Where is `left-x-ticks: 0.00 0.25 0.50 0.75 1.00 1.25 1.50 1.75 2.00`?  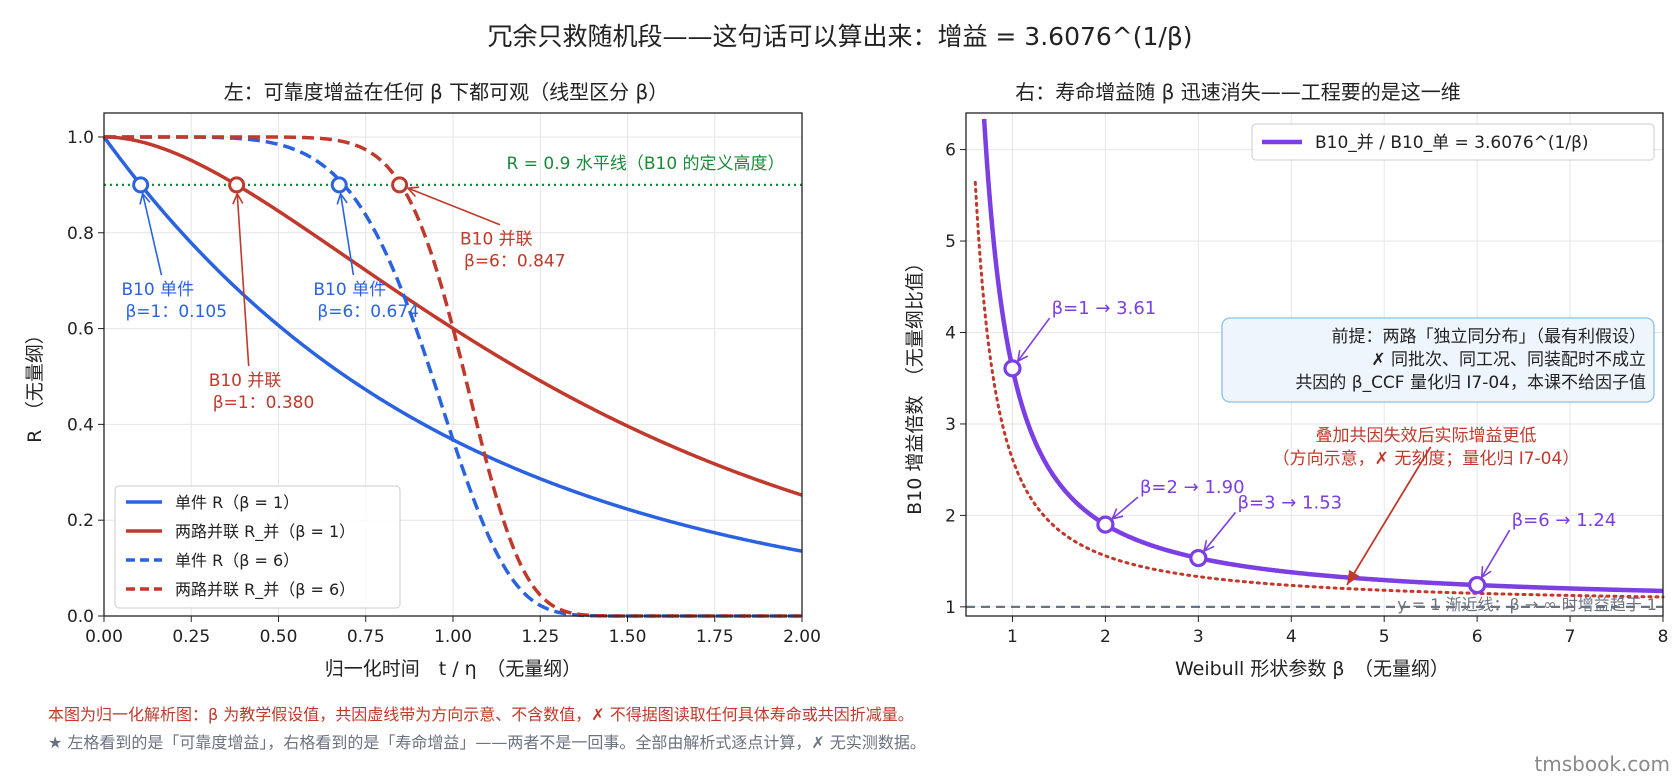 left-x-ticks: 0.00 0.25 0.50 0.75 1.00 1.25 1.50 1.75 2.00 is located at coordinates (453, 631).